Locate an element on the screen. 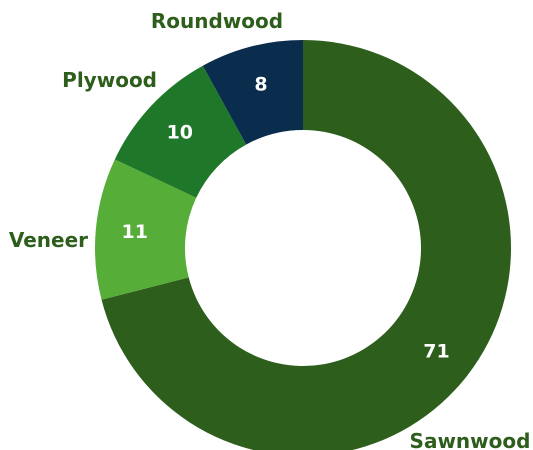 This screenshot has width=533, height=450. value-label-roundwood: 8 is located at coordinates (260, 84).